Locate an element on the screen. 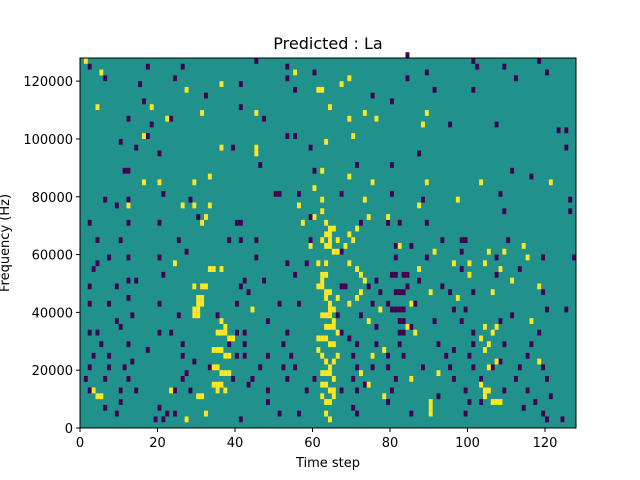  x-tick-label: 120 is located at coordinates (545, 443).